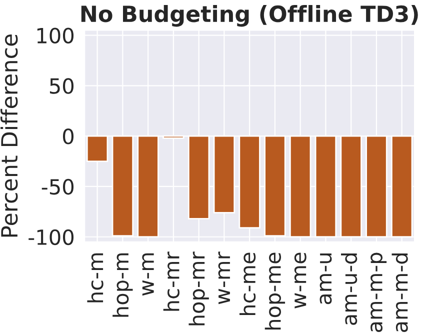  I want to click on y-tick-label: 0, so click(68, 136).